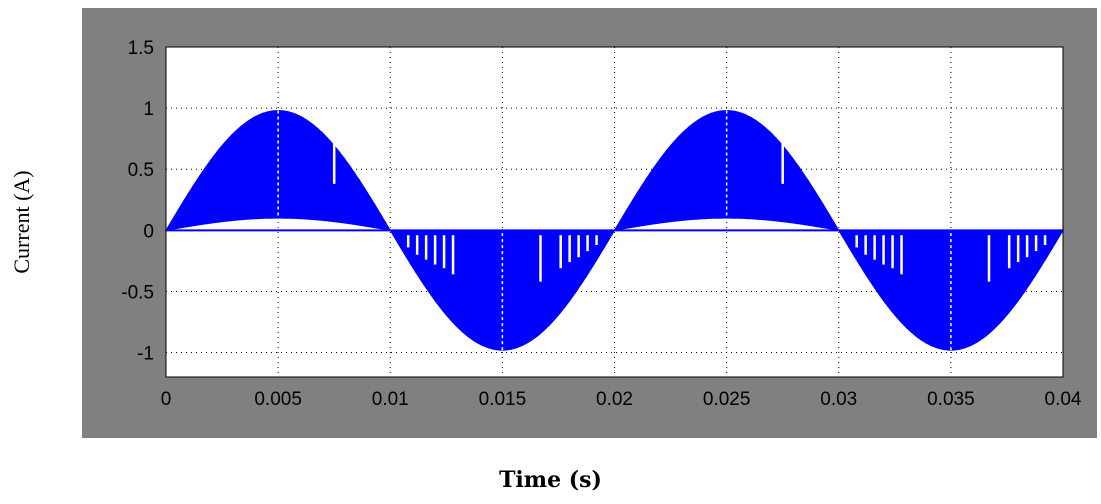 This screenshot has width=1101, height=504. I want to click on y-tick-label: 0.5, so click(141, 170).